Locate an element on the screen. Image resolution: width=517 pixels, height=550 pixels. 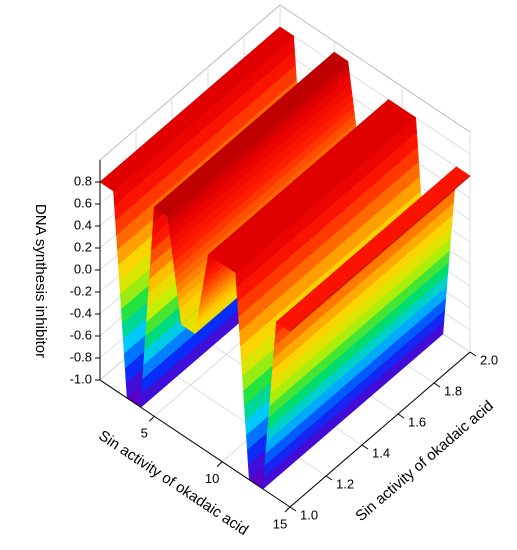
y-tick-label: 1.8 is located at coordinates (453, 390).